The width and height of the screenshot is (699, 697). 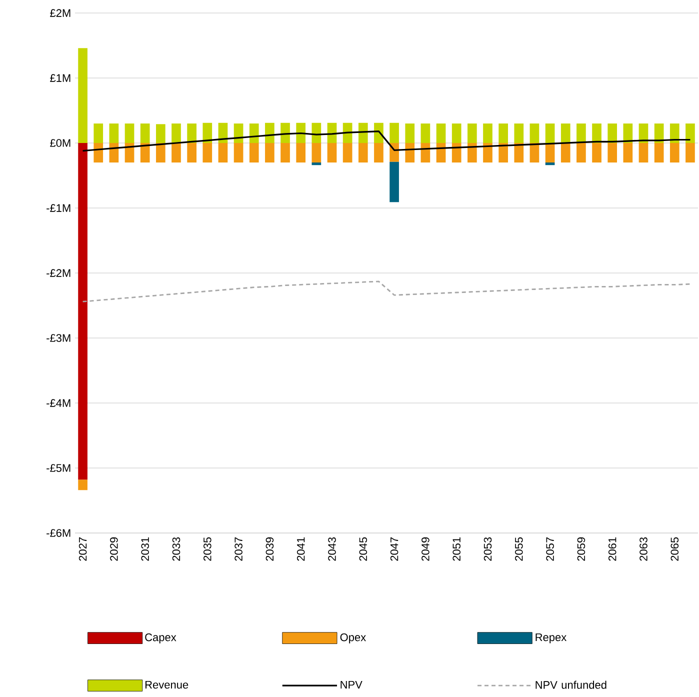 I want to click on y-tick-label: -£4M, so click(x=58, y=403).